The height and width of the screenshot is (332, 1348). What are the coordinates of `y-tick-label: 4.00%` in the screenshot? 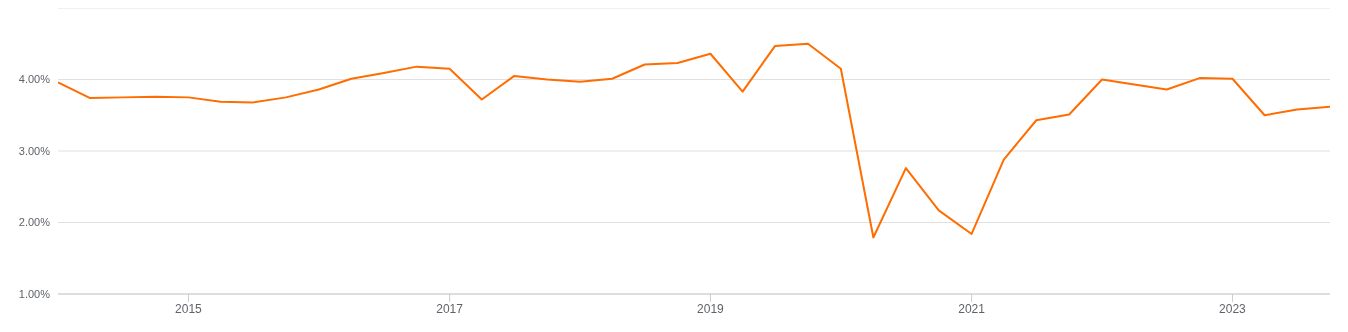 It's located at (34, 79).